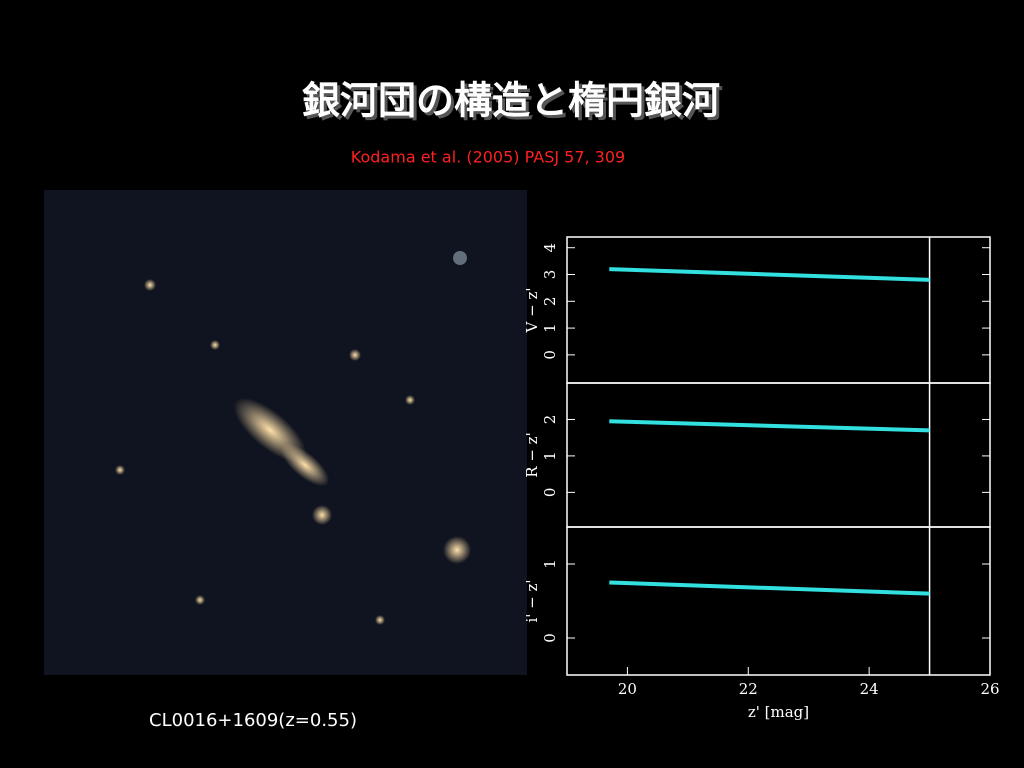 This screenshot has width=1024, height=768. I want to click on y-tick-label: 3, so click(550, 275).